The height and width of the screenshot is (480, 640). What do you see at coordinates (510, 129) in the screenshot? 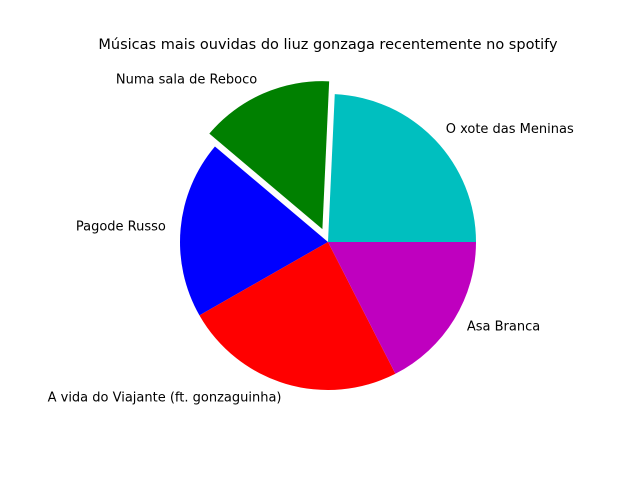
I see `slice-label: O xote das Meninas` at bounding box center [510, 129].